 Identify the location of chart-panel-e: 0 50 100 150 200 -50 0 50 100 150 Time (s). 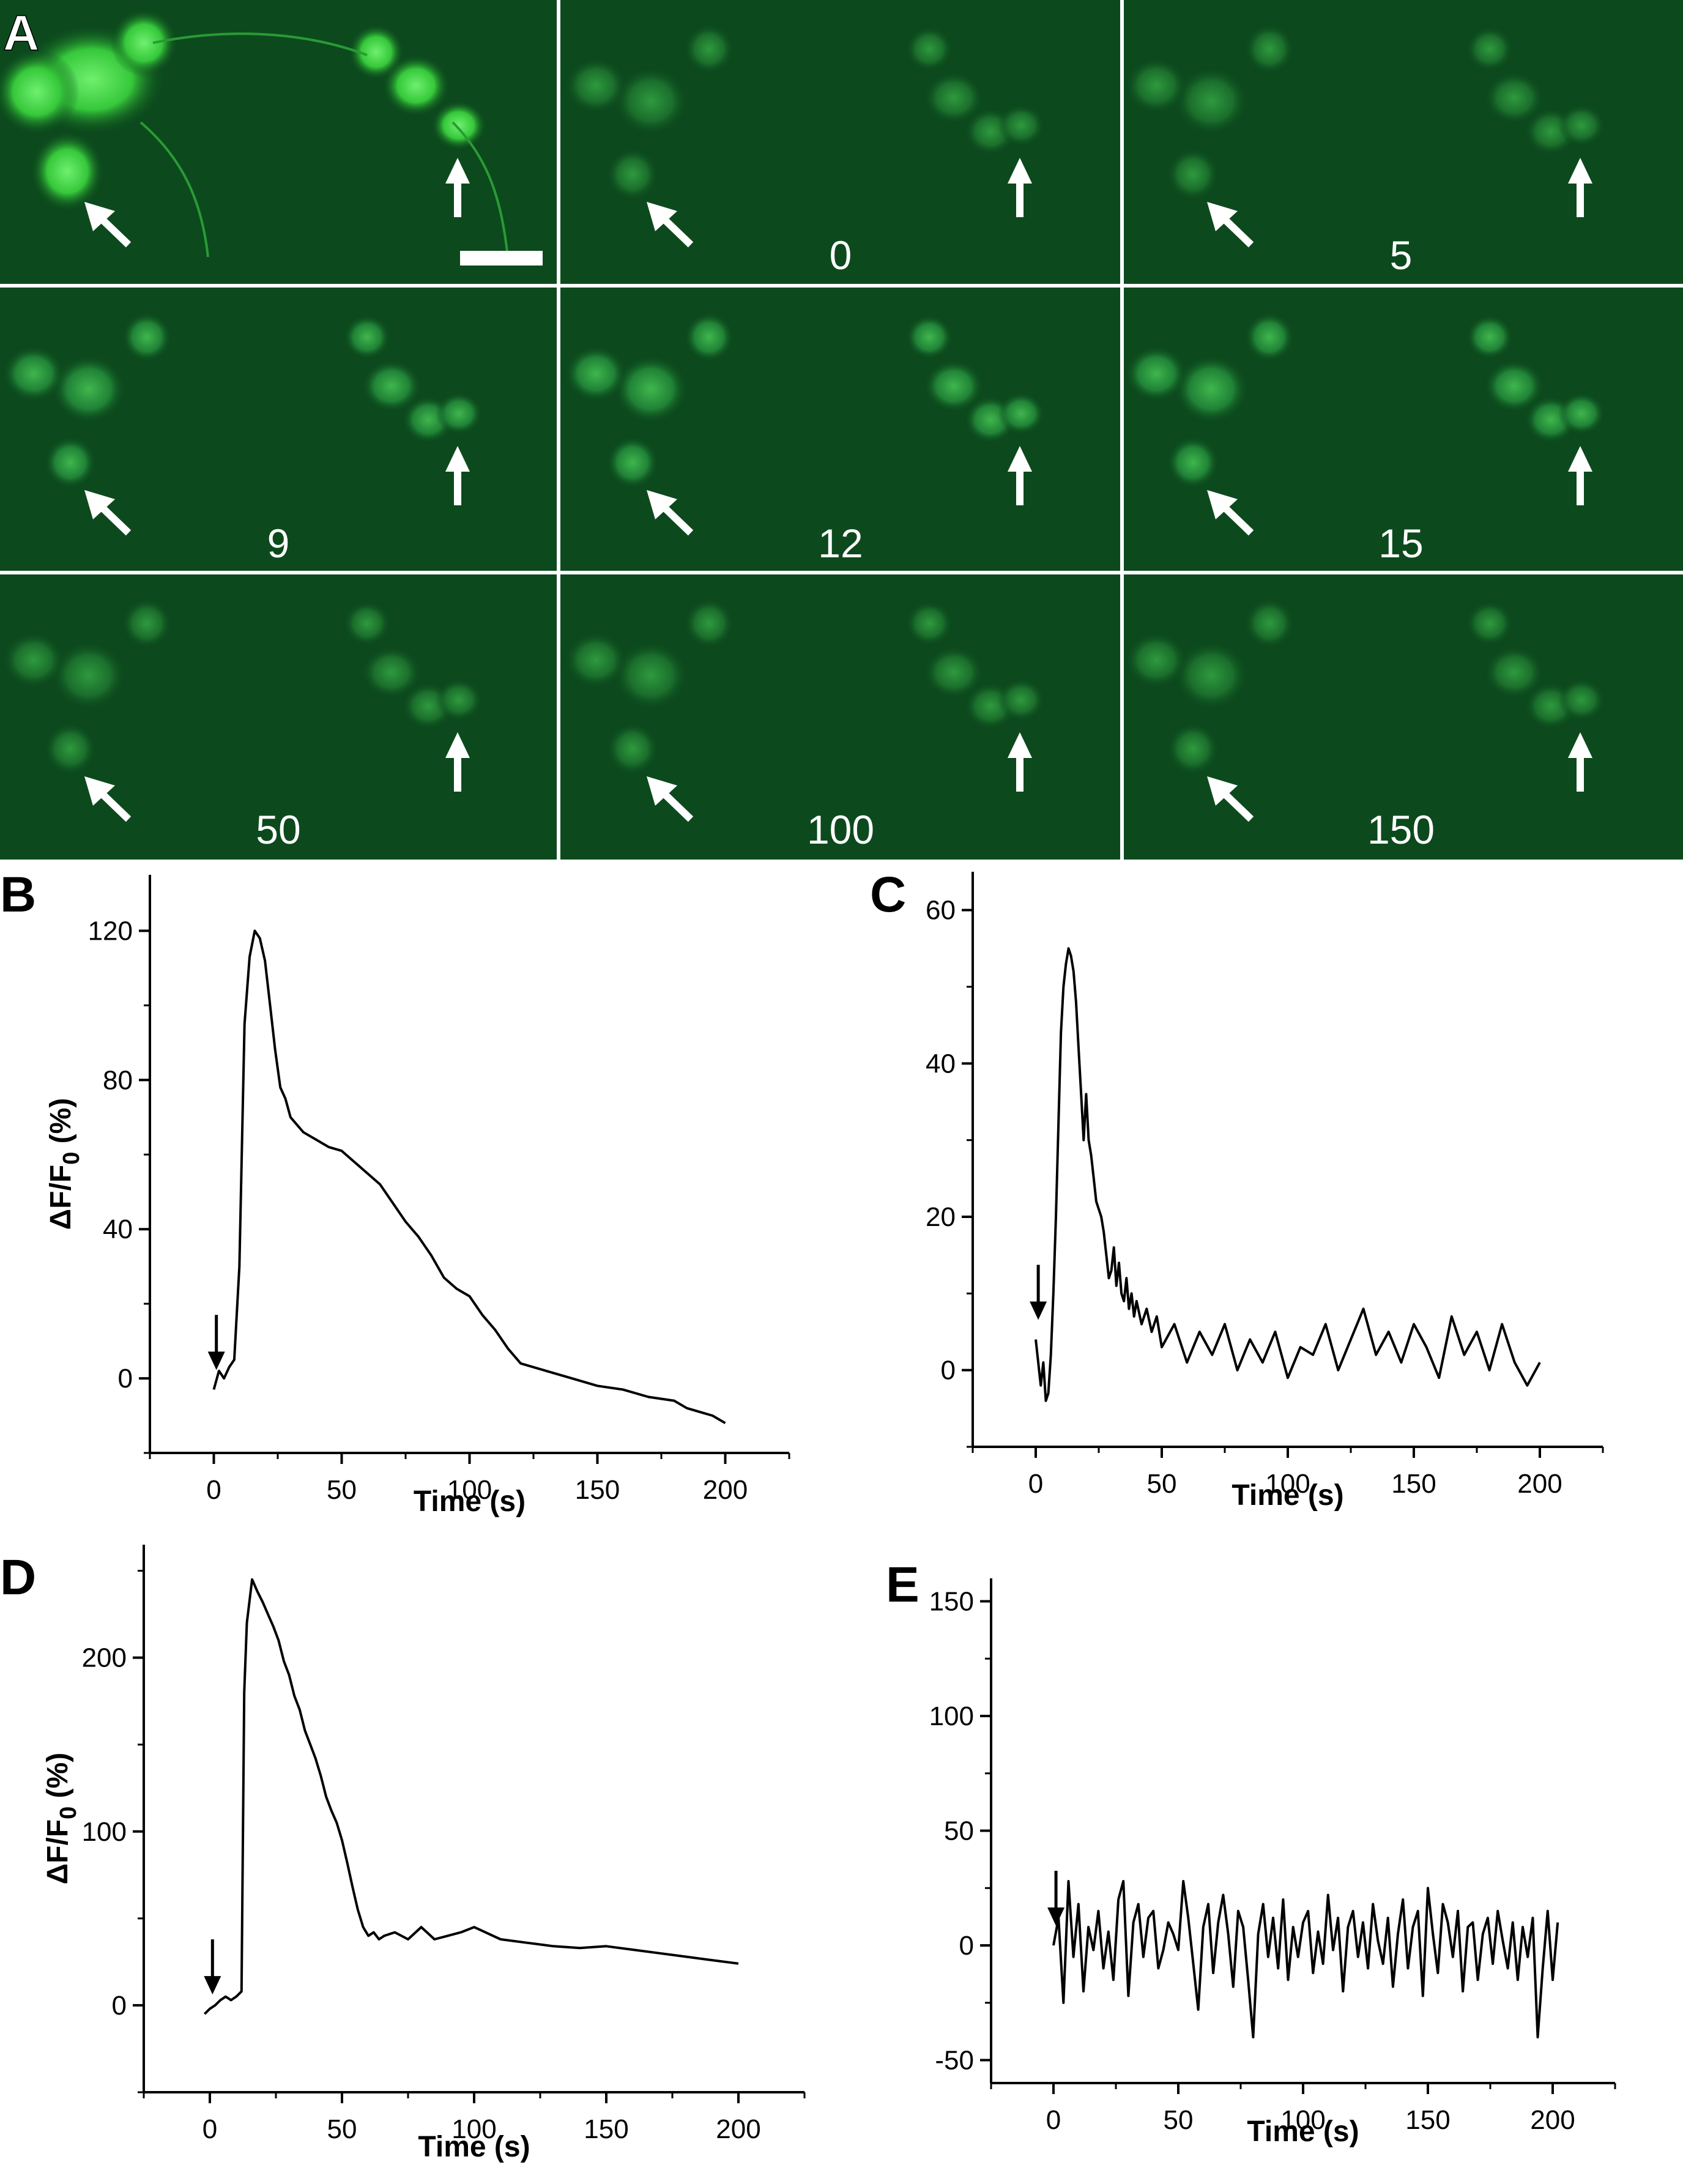
(1272, 1863).